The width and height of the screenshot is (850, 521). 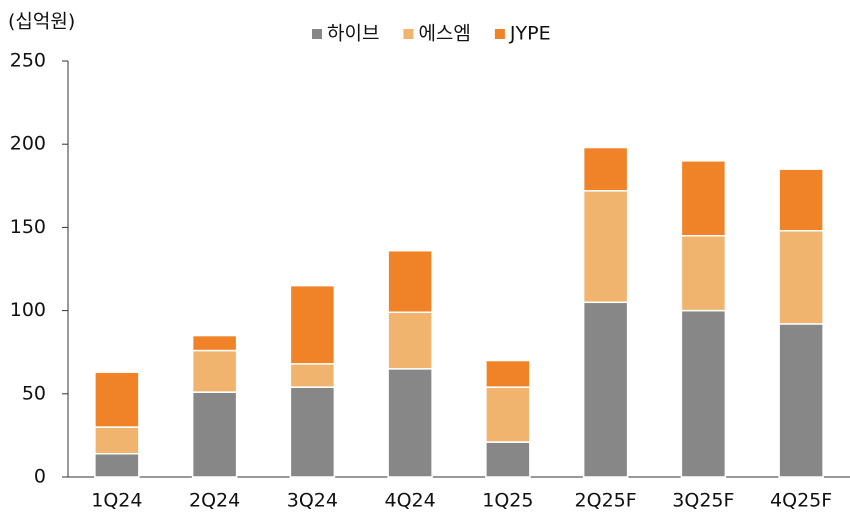 I want to click on y-tick-label: 50, so click(x=34, y=393).